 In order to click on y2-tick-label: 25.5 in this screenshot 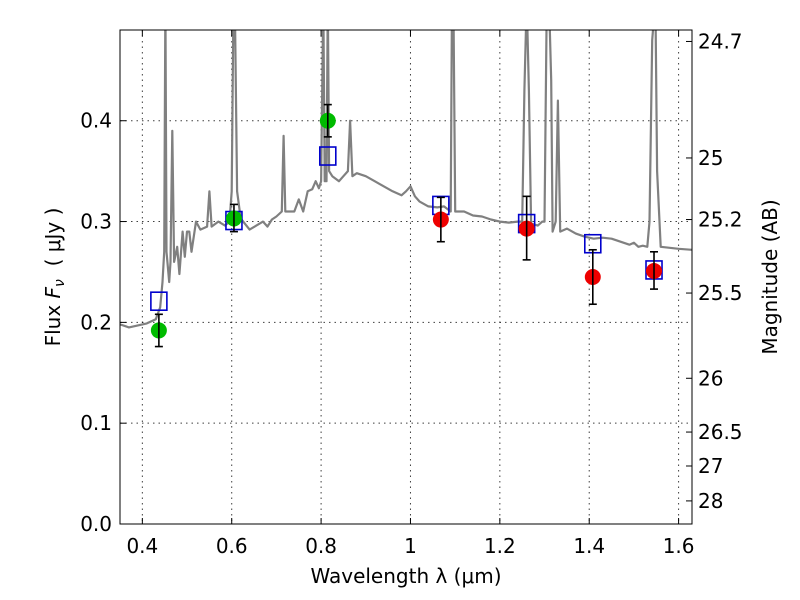, I will do `click(720, 293)`.